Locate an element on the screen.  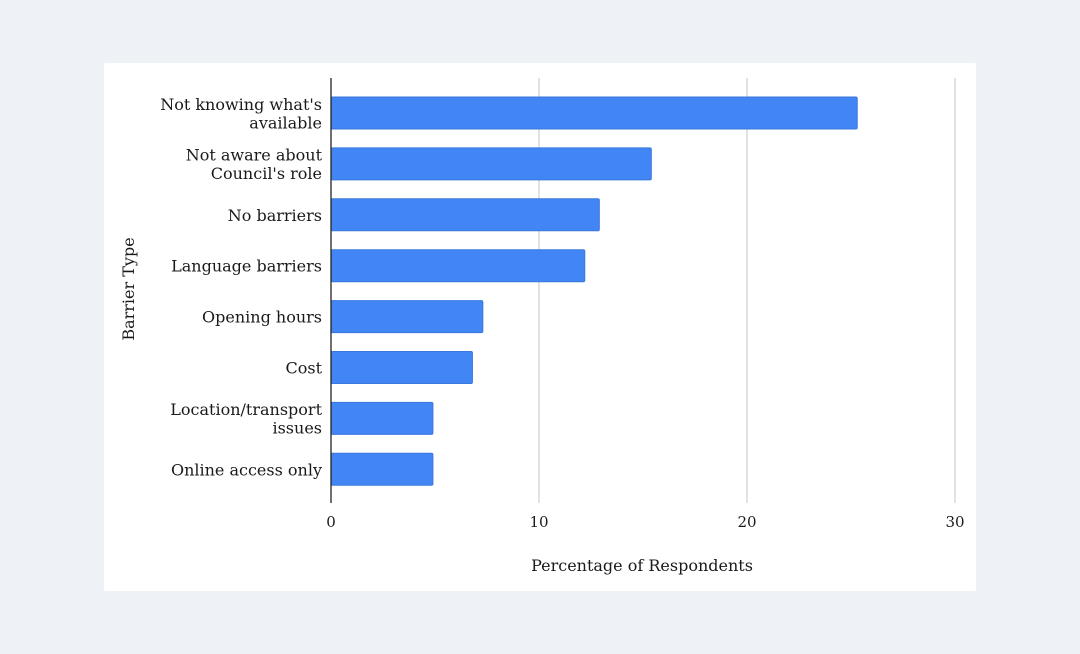
x-axis-title: Percentage of Respondents is located at coordinates (642, 565).